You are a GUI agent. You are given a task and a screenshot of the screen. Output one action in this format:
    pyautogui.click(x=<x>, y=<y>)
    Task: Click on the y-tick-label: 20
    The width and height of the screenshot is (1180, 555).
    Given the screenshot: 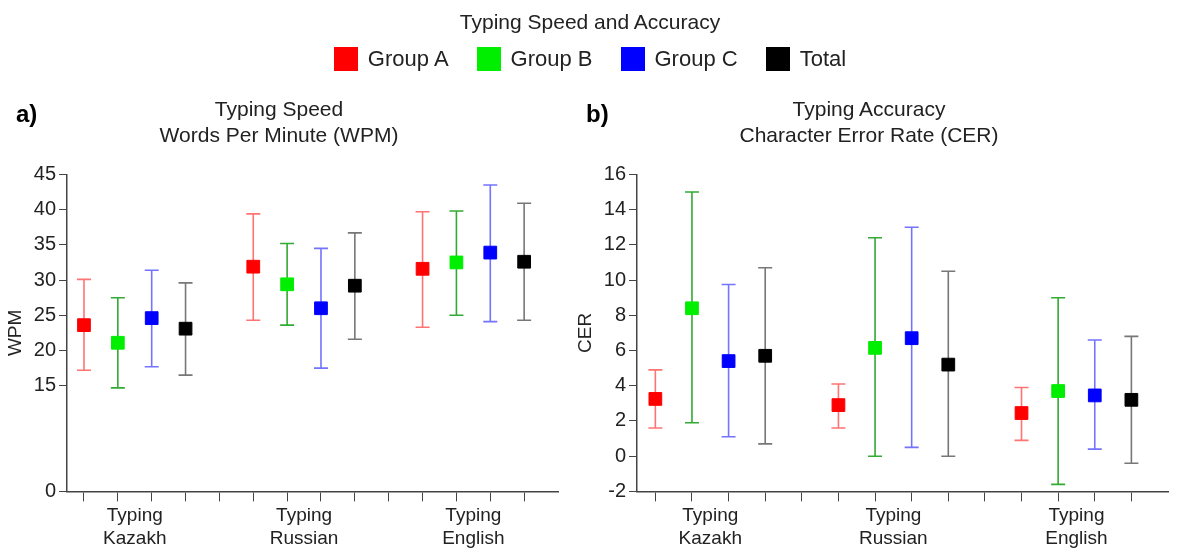 What is the action you would take?
    pyautogui.click(x=45, y=349)
    